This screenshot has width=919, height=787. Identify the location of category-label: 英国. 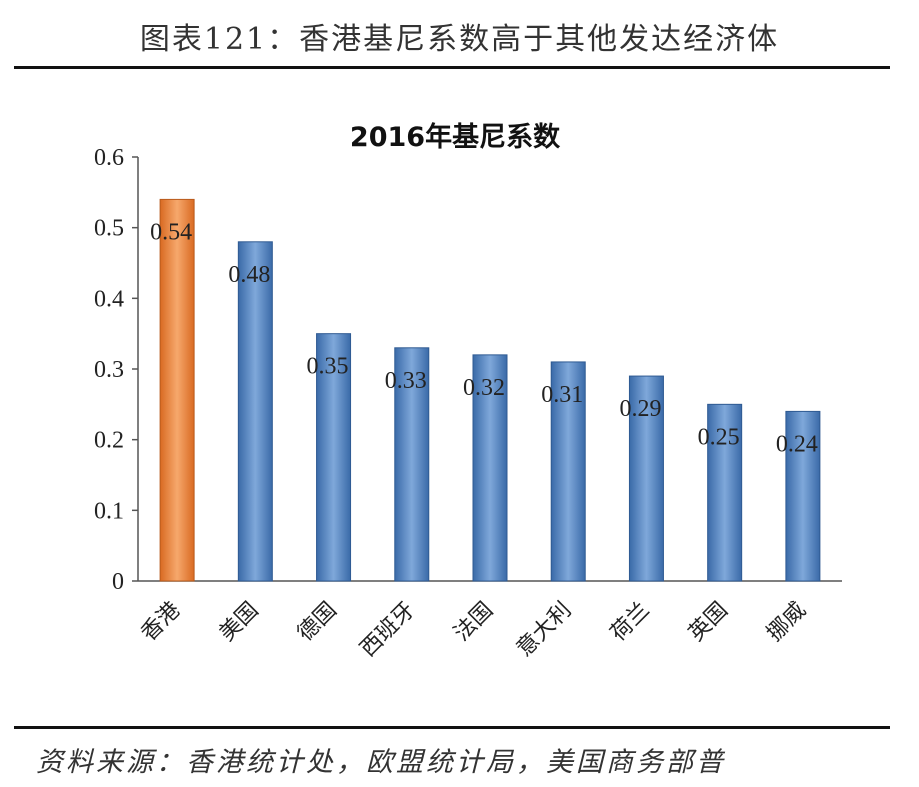
(708, 622).